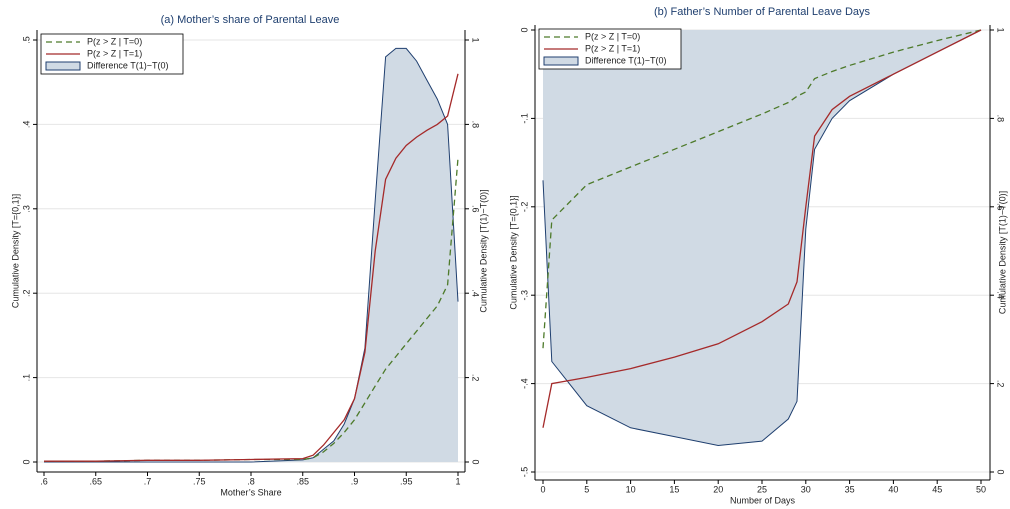 This screenshot has height=509, width=1010. Describe the element at coordinates (542, 489) in the screenshot. I see `x-tick-label: 0` at that location.